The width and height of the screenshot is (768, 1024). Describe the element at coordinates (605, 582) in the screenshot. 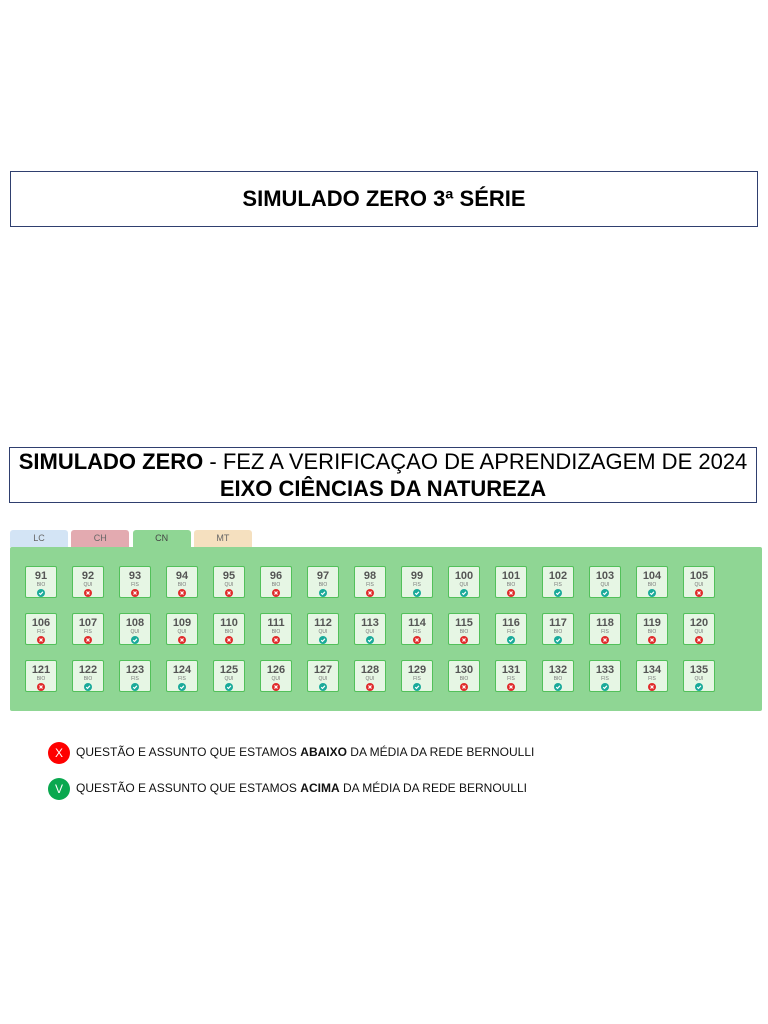

I see `question-cell: 103 QUI` at that location.